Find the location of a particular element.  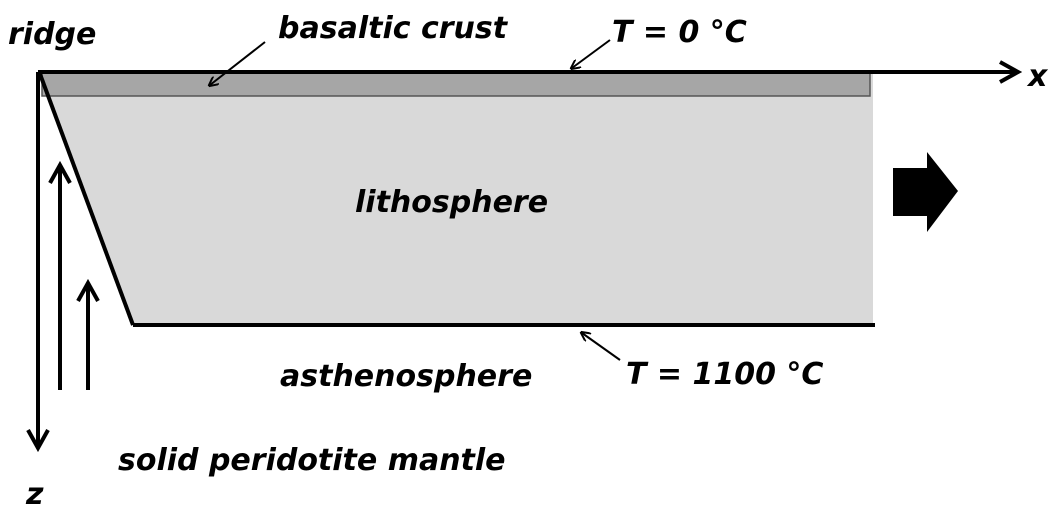

crust-label: basaltic crust is located at coordinates (393, 28).